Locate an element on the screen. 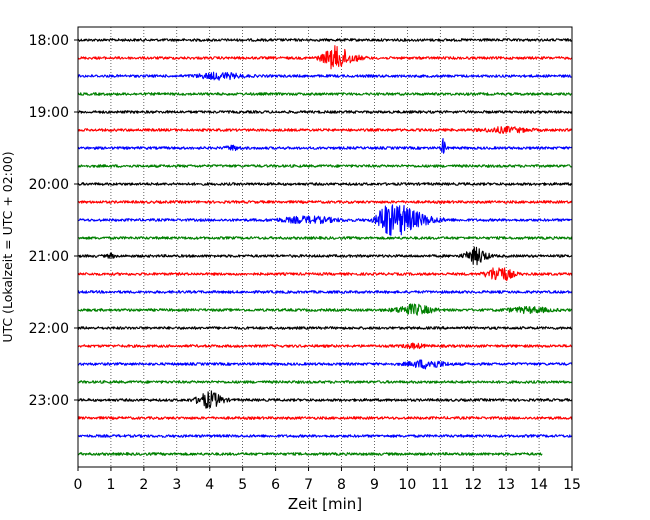  x-tick-label: 3 is located at coordinates (176, 485).